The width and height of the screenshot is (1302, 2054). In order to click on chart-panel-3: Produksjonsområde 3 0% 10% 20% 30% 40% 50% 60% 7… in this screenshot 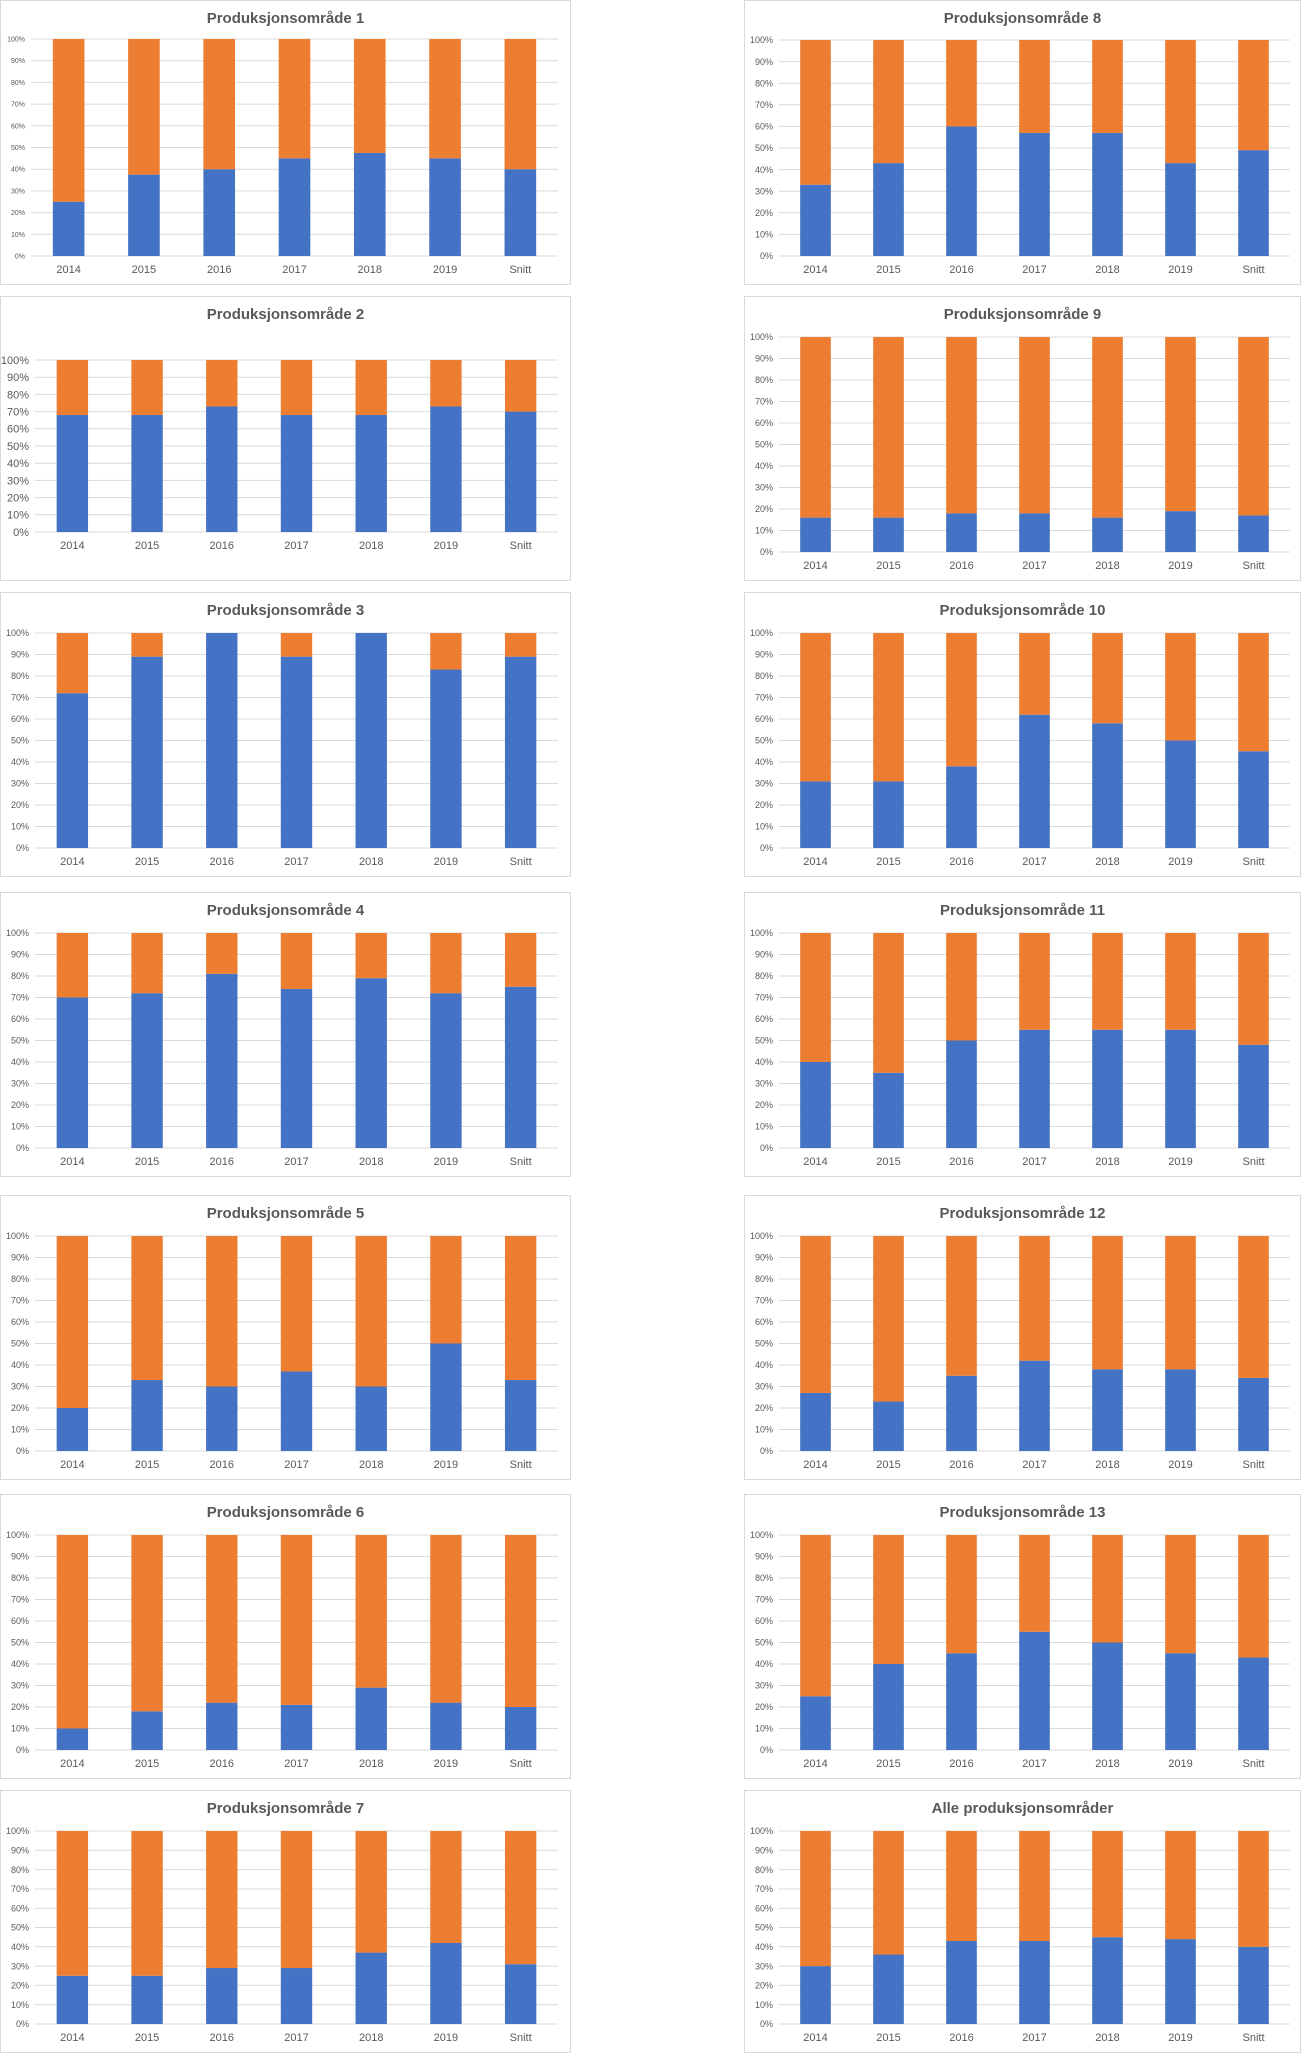, I will do `click(285, 734)`.